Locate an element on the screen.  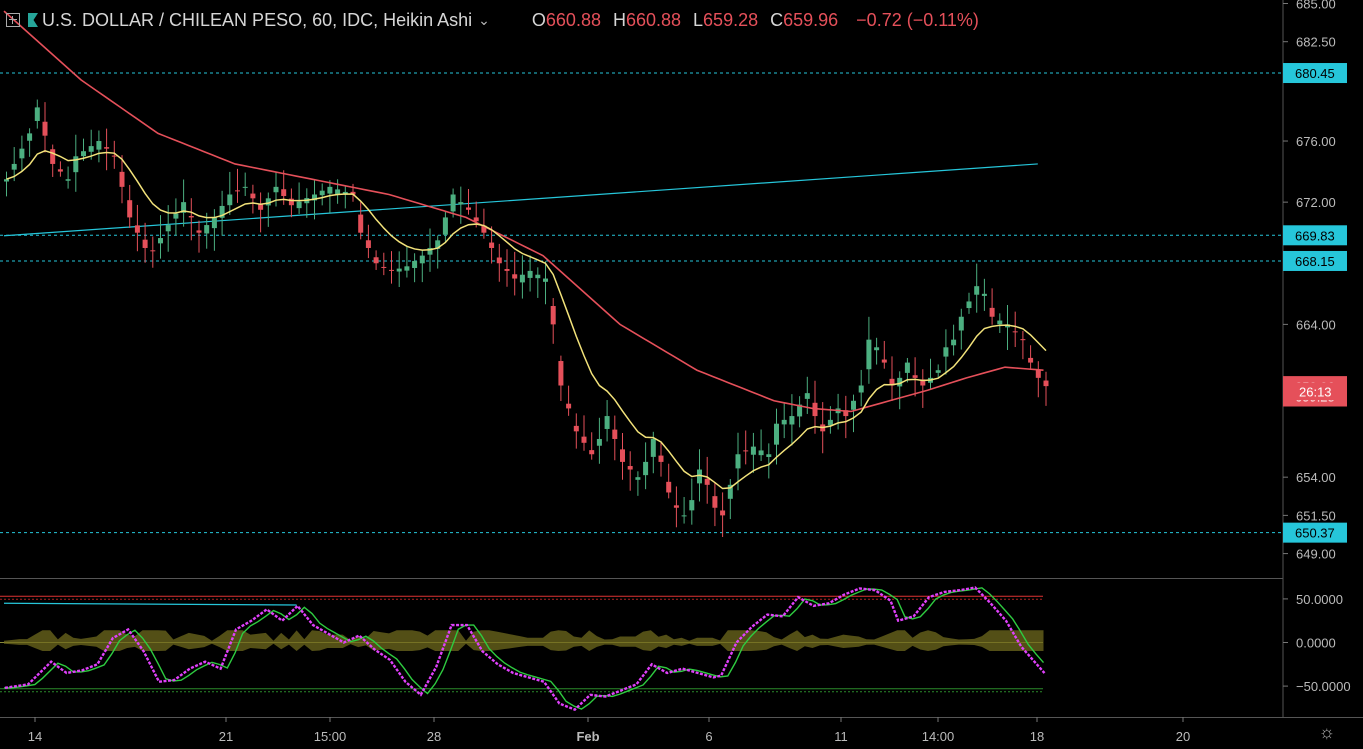
osc-trendline is located at coordinates (150, 604).